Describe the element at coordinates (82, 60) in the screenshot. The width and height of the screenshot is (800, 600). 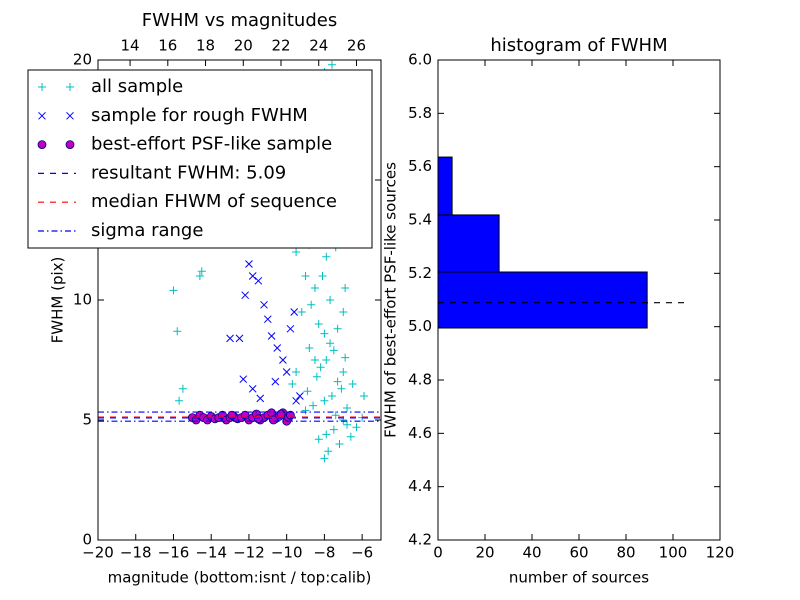
I see `y-tick-label: 20` at that location.